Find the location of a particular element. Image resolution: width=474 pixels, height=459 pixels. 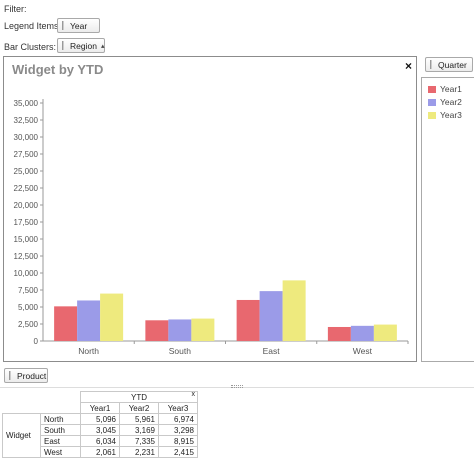

y-tick-label: 7,500 is located at coordinates (28, 290).